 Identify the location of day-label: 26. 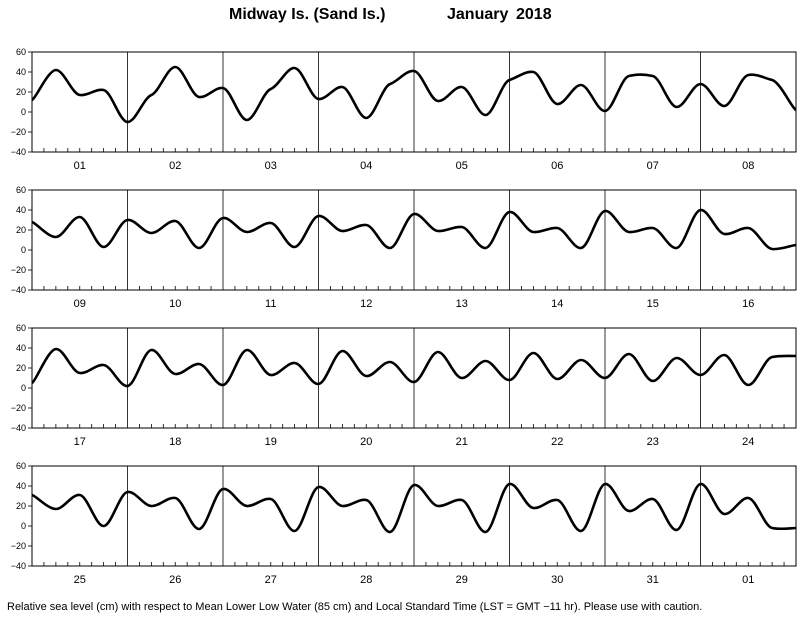
(175, 580).